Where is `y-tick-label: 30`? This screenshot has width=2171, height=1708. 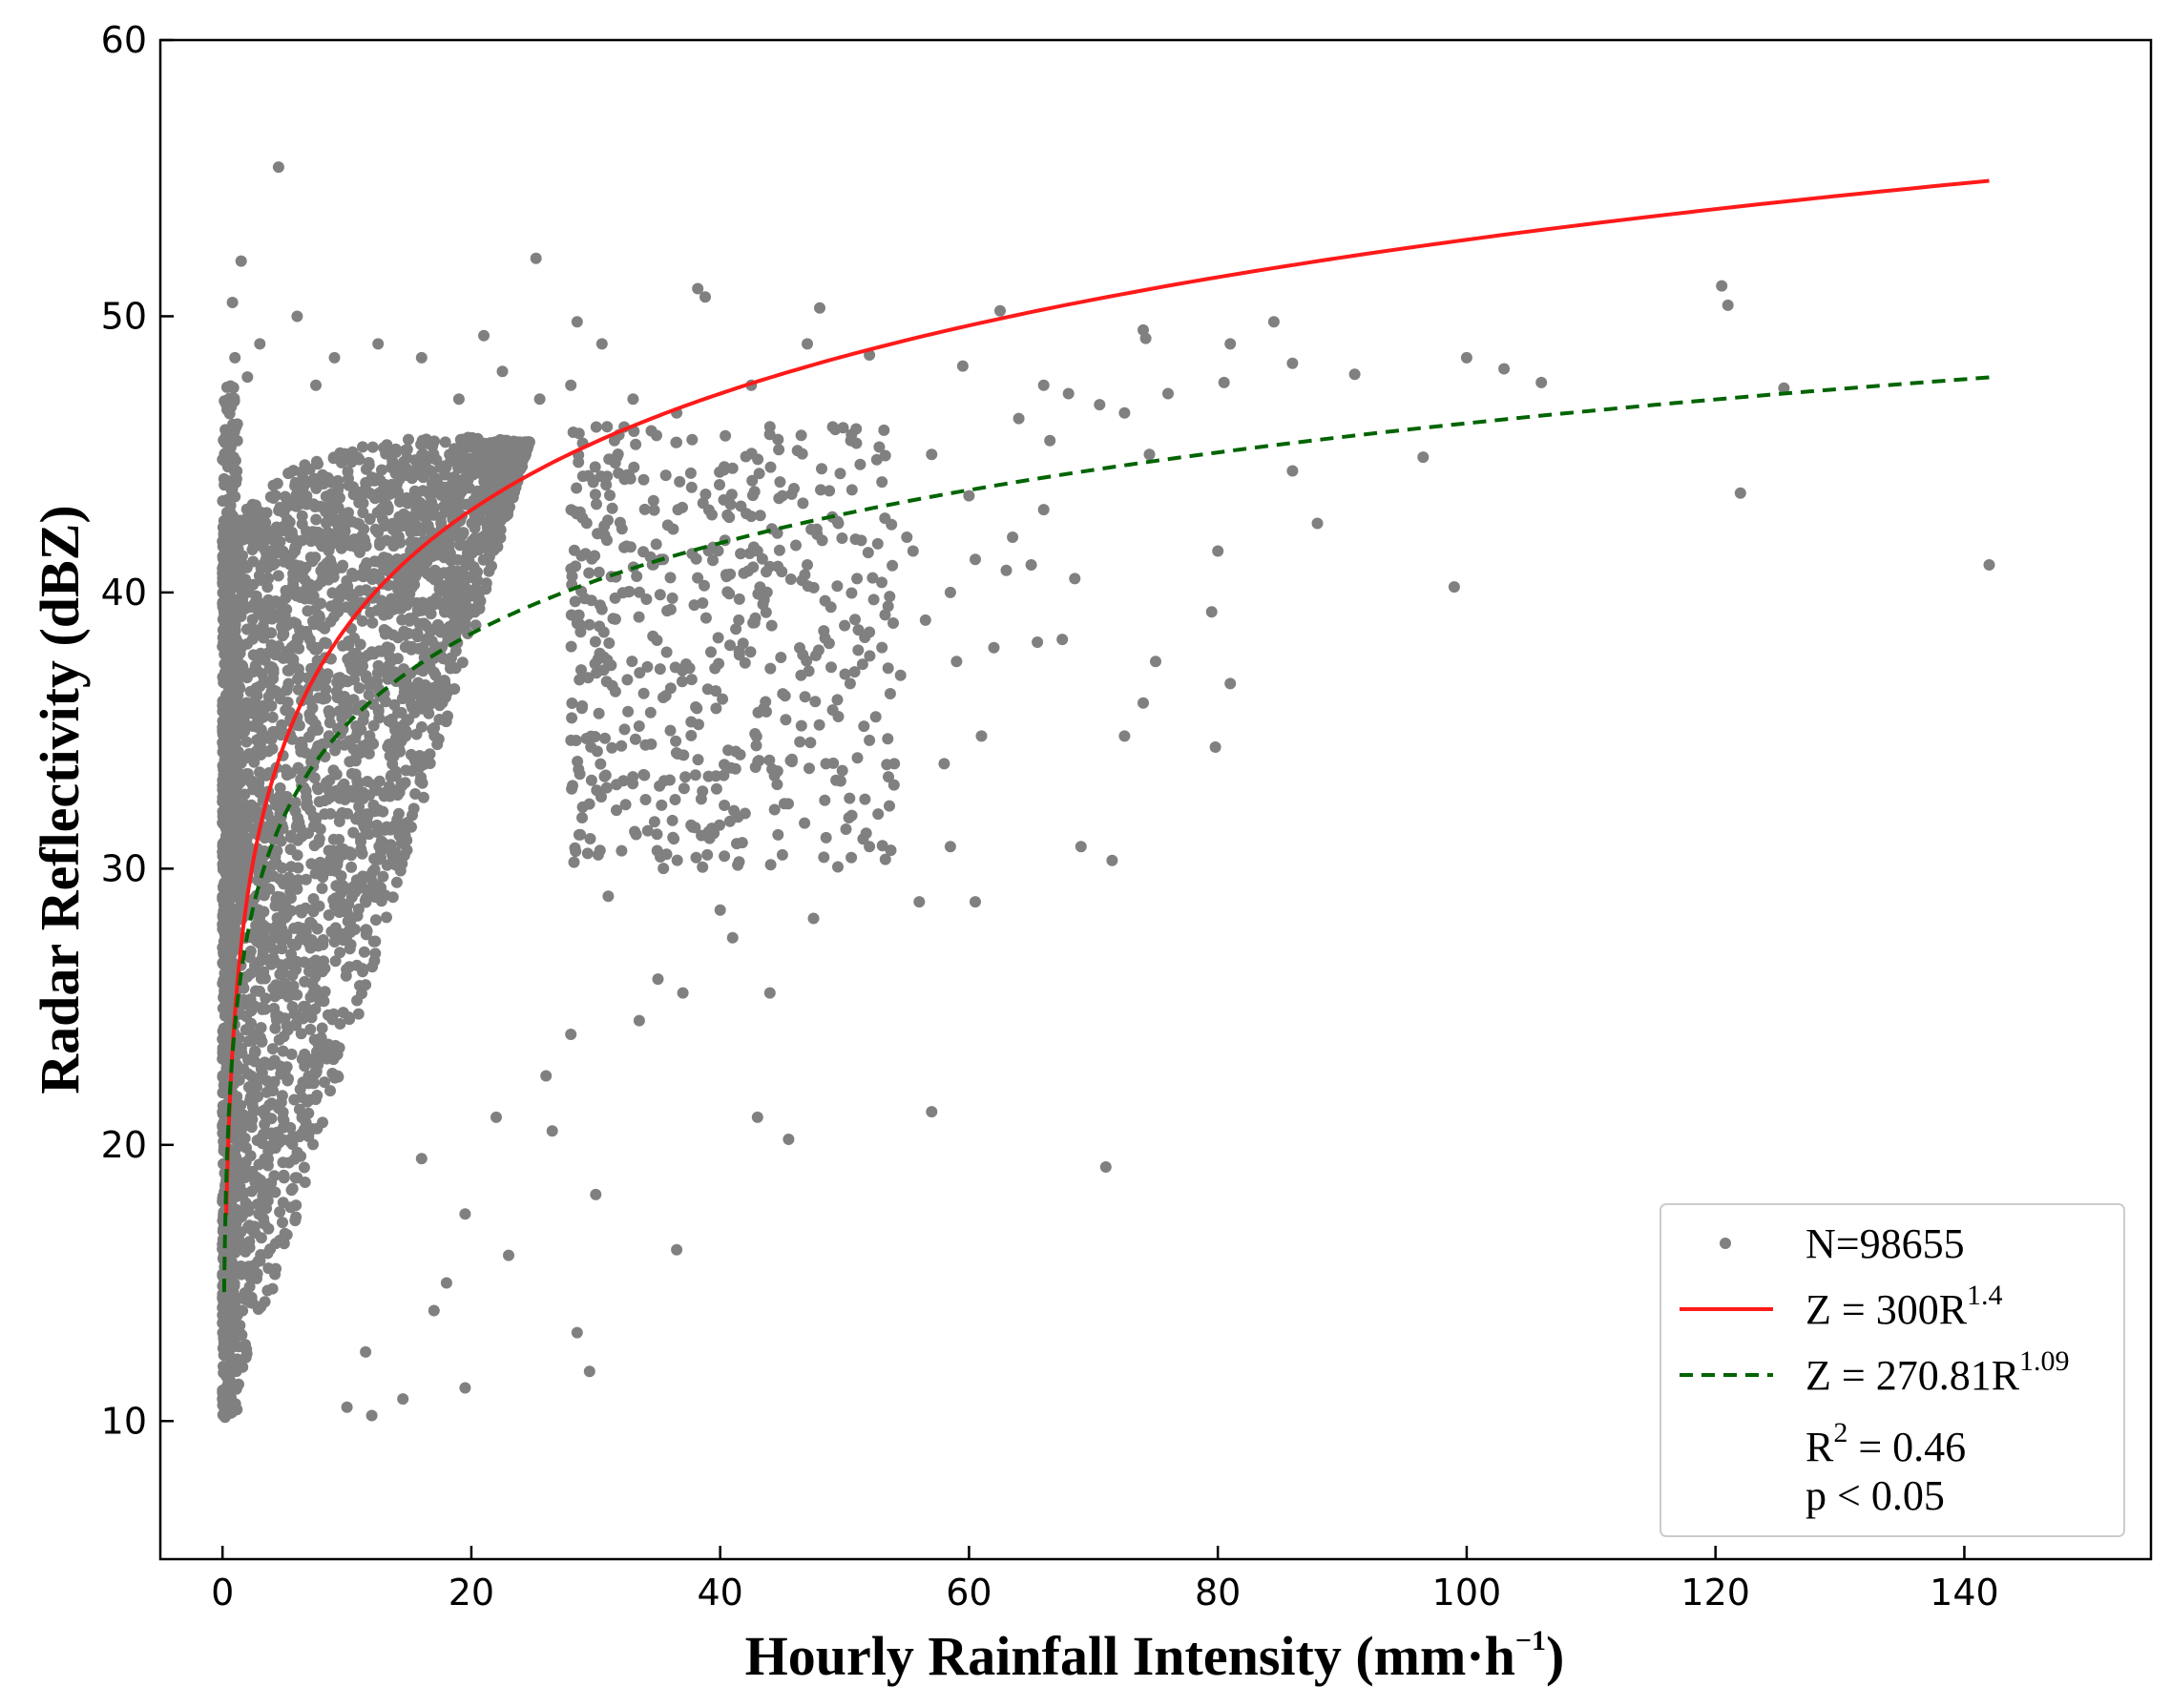 y-tick-label: 30 is located at coordinates (124, 868).